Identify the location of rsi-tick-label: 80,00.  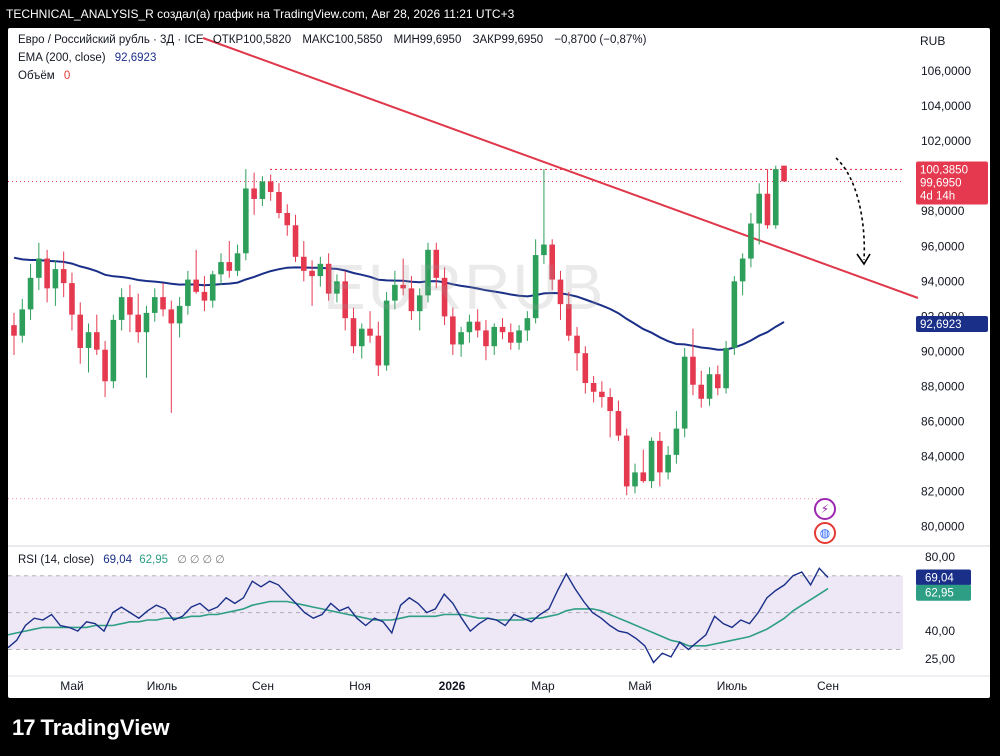
(940, 557).